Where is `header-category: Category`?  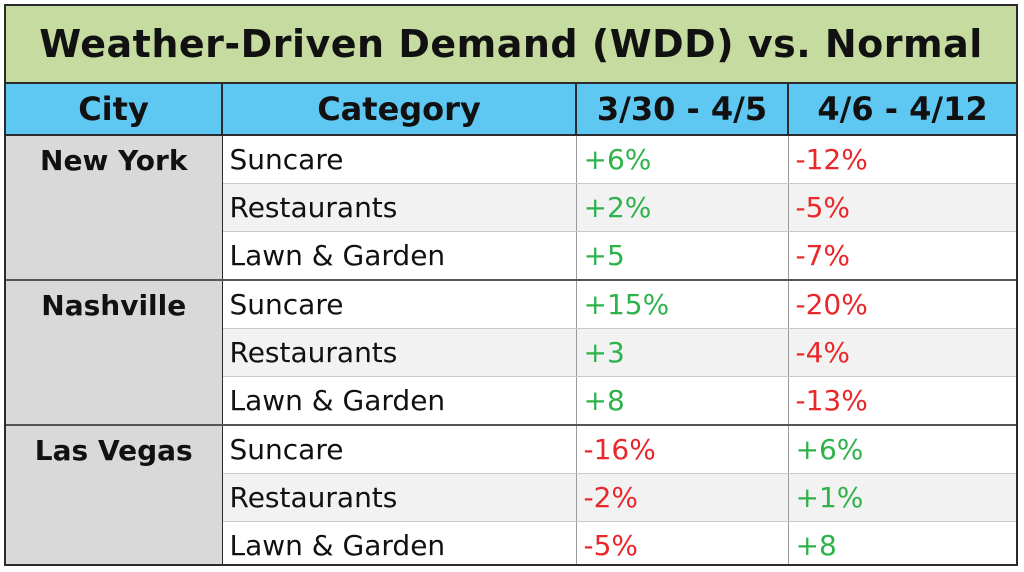
header-category: Category is located at coordinates (399, 110).